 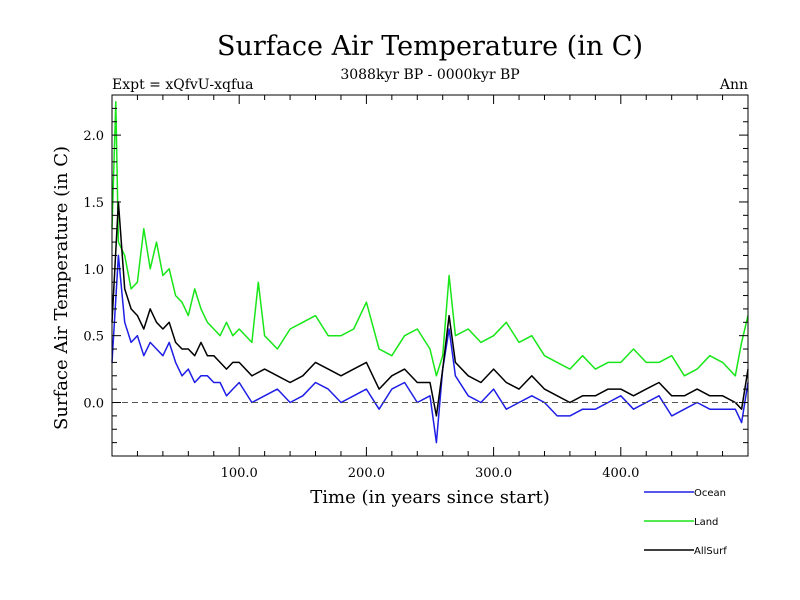 I want to click on x-tick-label: 200.0, so click(x=366, y=473).